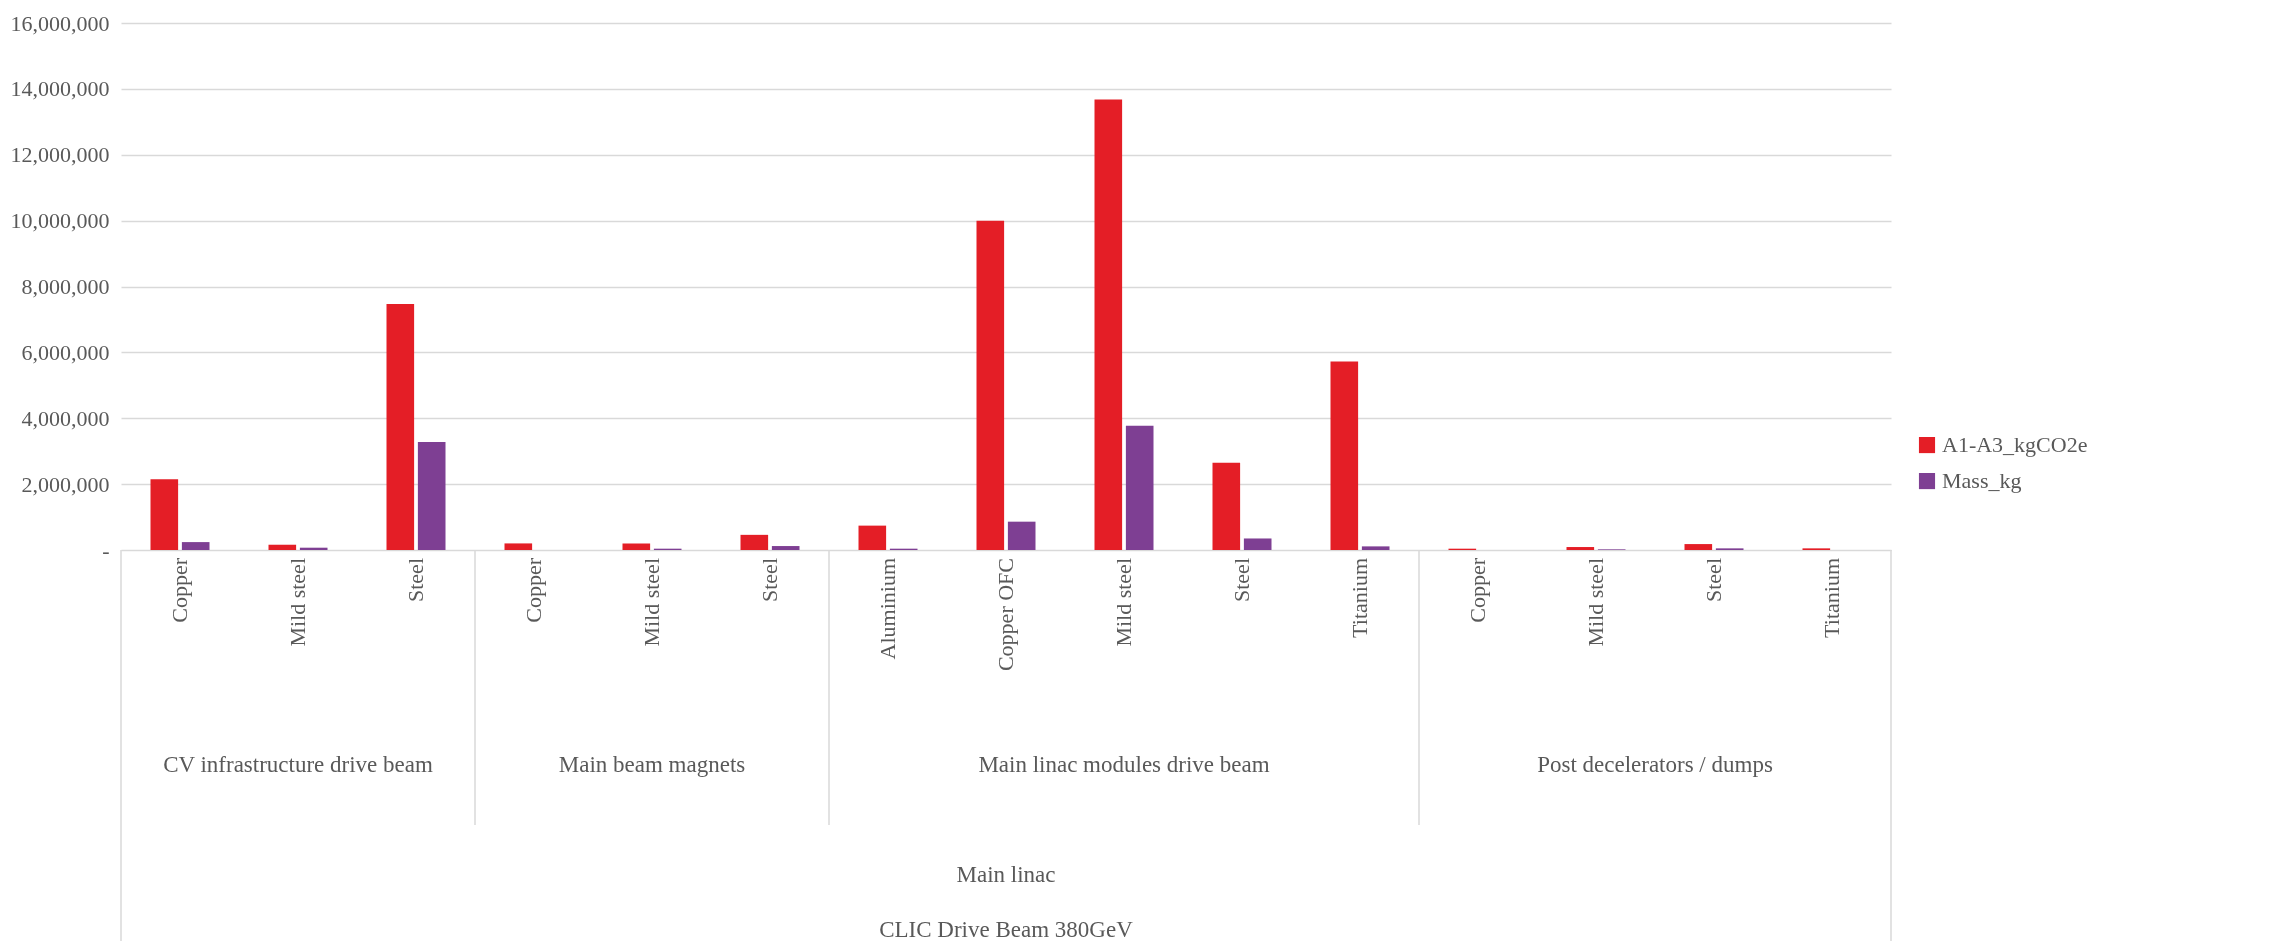 The image size is (2274, 941). I want to click on y-tick-label: 4,000,000, so click(65, 418).